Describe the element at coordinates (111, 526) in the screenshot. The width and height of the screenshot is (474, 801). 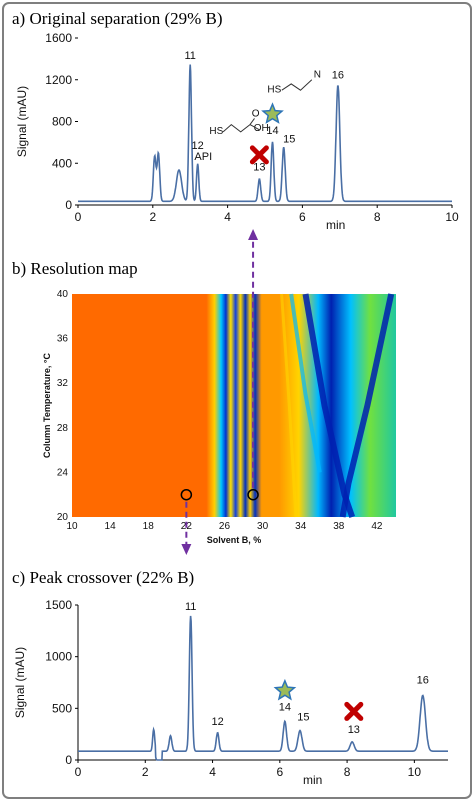
I see `x-tick-label: 14` at that location.